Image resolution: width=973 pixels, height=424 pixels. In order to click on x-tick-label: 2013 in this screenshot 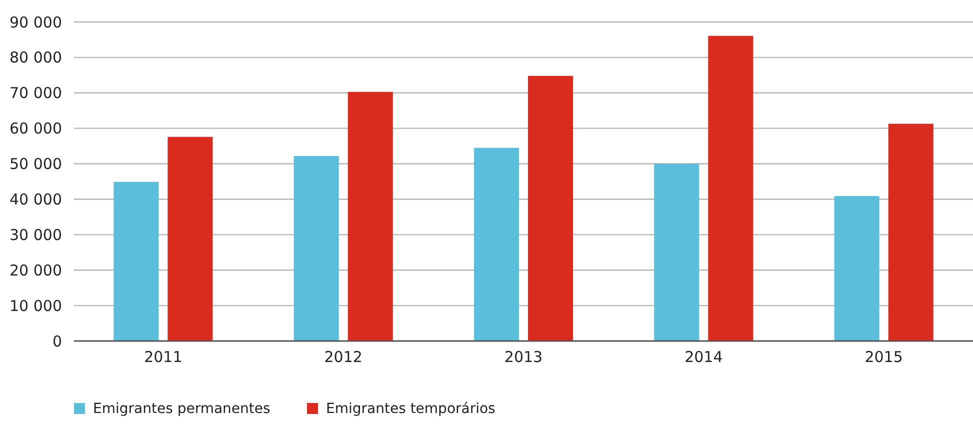, I will do `click(523, 357)`.